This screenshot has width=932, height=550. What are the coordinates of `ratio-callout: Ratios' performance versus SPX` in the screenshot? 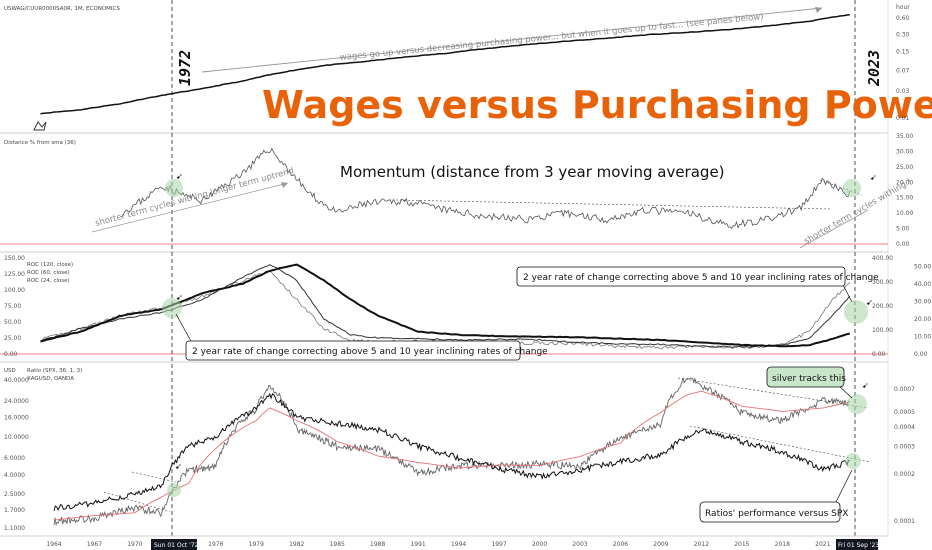 It's located at (776, 514).